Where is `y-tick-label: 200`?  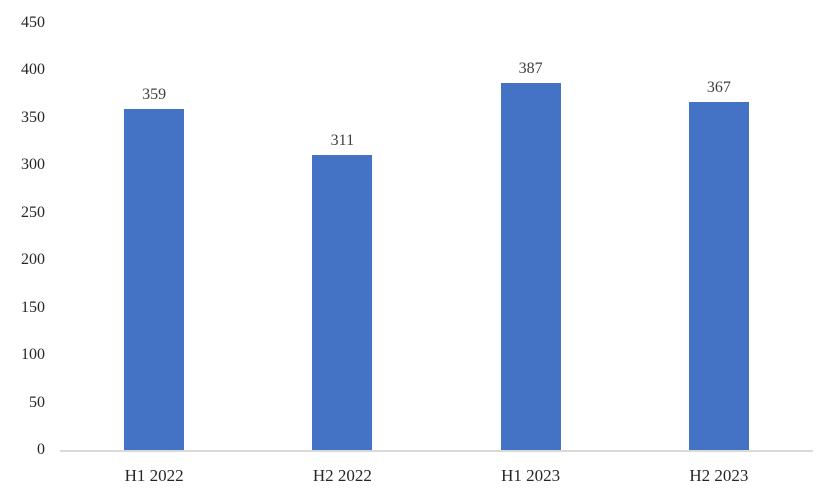 y-tick-label: 200 is located at coordinates (33, 260).